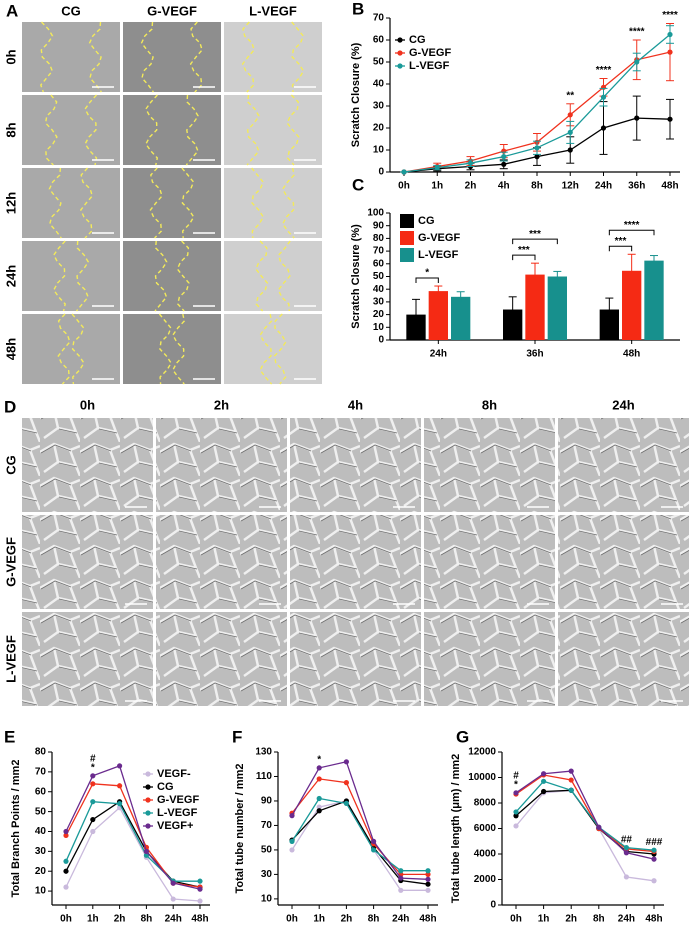  I want to click on column-label: 24h, so click(623, 404).